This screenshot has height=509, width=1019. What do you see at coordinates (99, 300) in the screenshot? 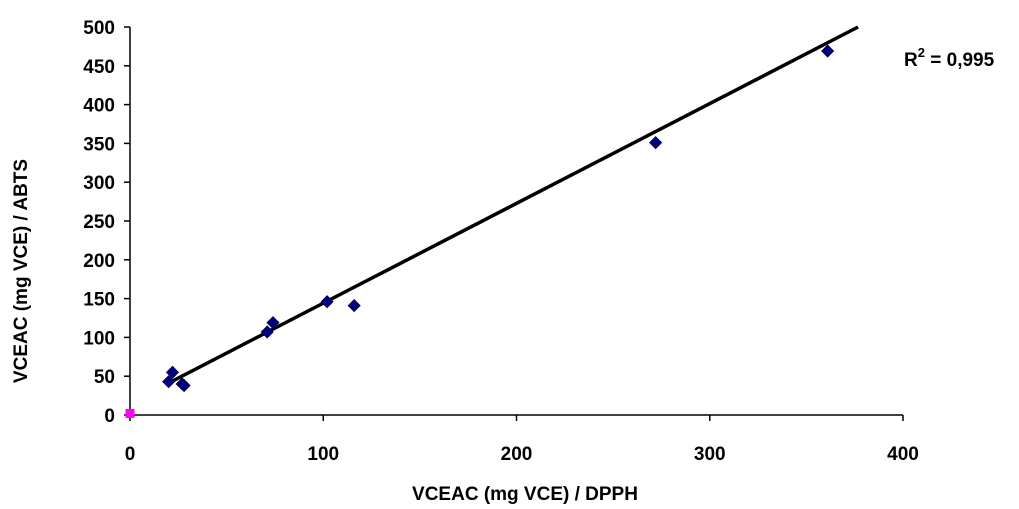
I see `y-tick-label: 150` at bounding box center [99, 300].